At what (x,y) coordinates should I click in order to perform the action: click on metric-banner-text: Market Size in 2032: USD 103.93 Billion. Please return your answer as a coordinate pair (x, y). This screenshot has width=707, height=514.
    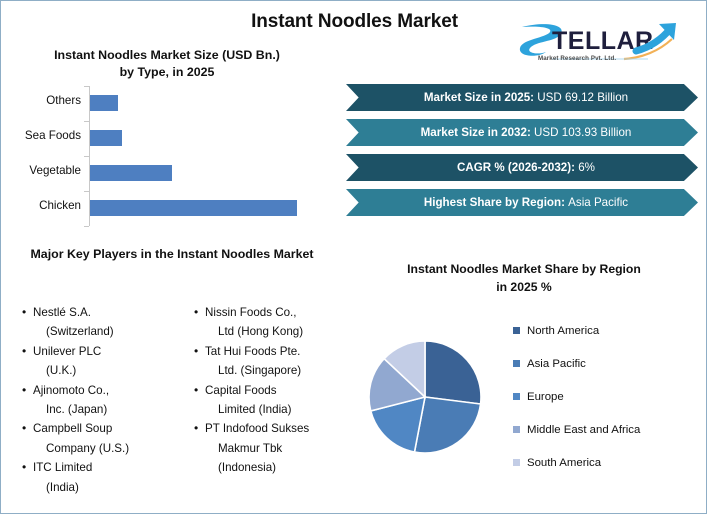
    Looking at the image, I should click on (522, 132).